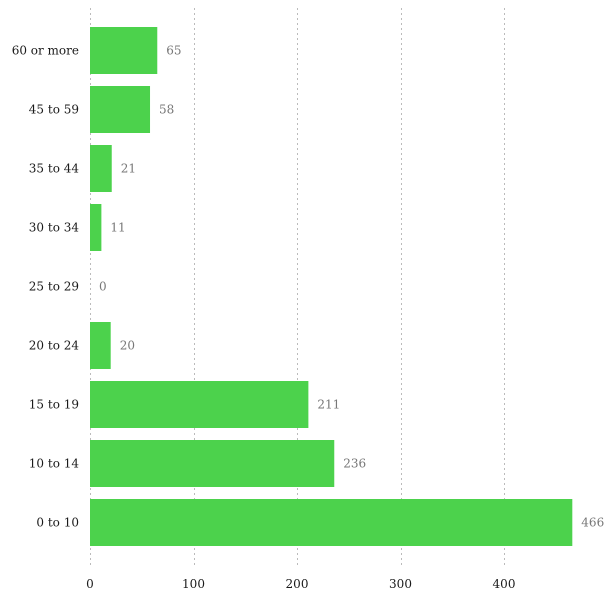  Describe the element at coordinates (592, 523) in the screenshot. I see `value-label: 466` at that location.